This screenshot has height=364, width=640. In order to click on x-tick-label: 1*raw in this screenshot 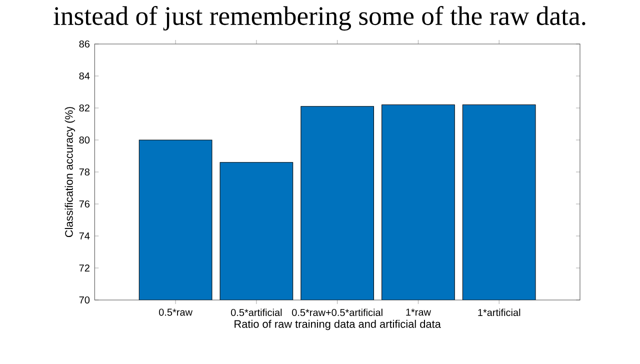, I will do `click(419, 312)`.